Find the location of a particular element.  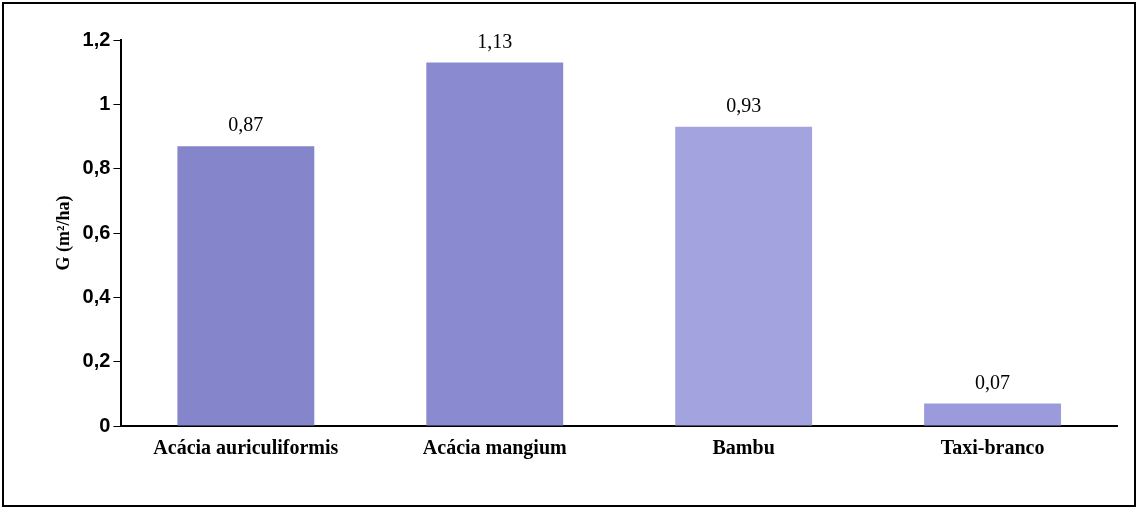

y-tick-label: 0,4 is located at coordinates (97, 295).